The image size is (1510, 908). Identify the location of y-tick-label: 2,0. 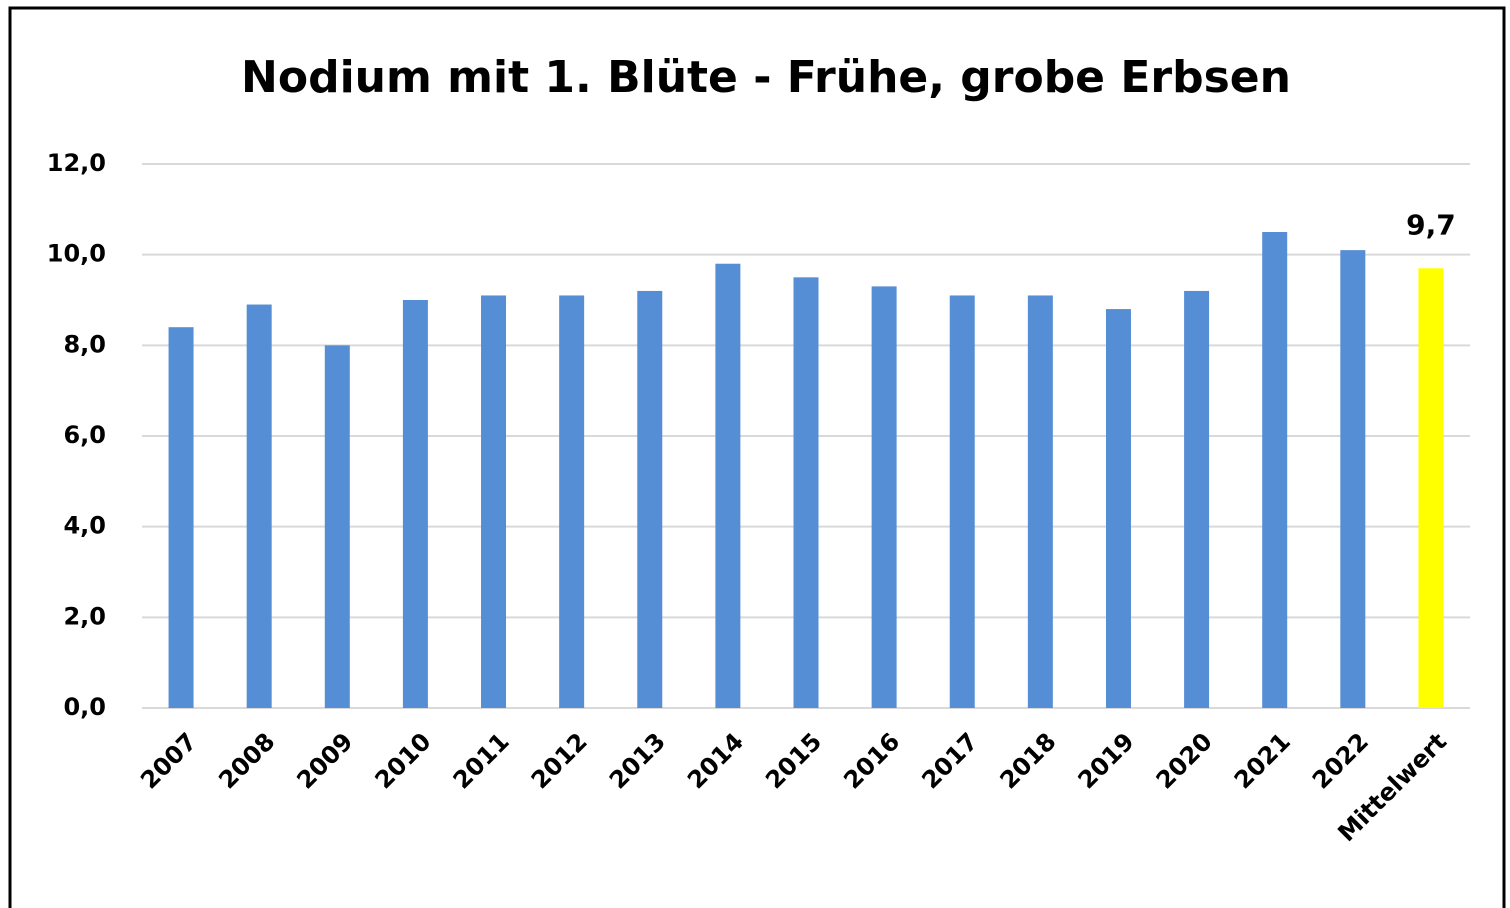
(84, 616).